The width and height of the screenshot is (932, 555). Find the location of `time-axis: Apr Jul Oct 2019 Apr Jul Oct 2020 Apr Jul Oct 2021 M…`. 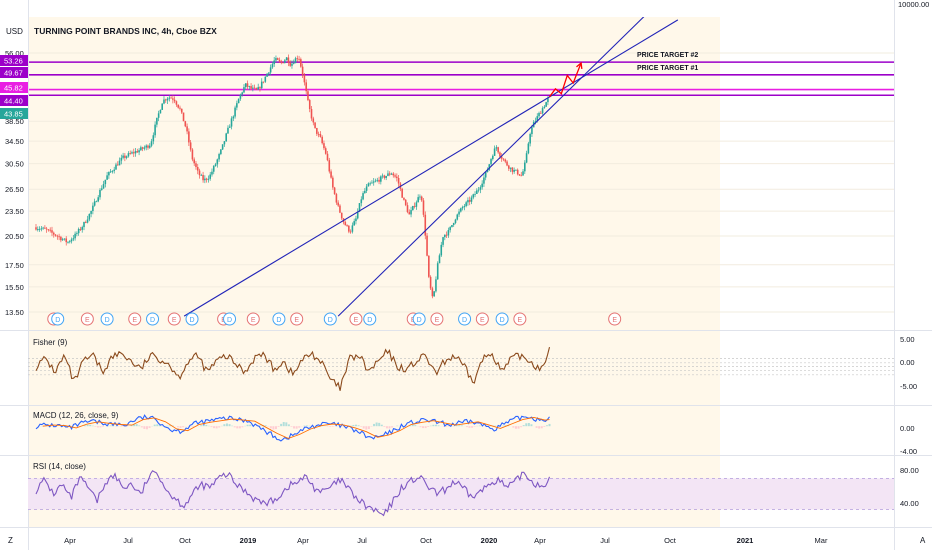

time-axis: Apr Jul Oct 2019 Apr Jul Oct 2020 Apr Jul Oct 2021 M… is located at coordinates (446, 540).